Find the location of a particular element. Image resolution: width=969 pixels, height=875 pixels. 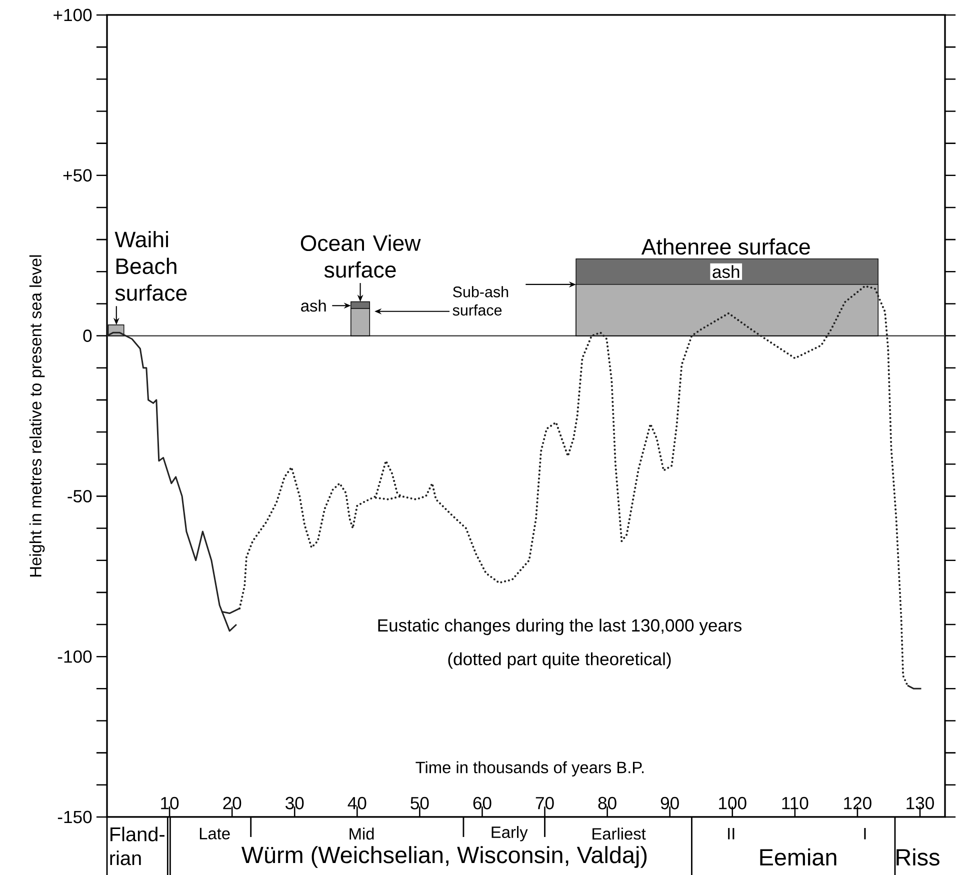

annotation: Eustatic changes during the last 130,000 years is located at coordinates (560, 627).